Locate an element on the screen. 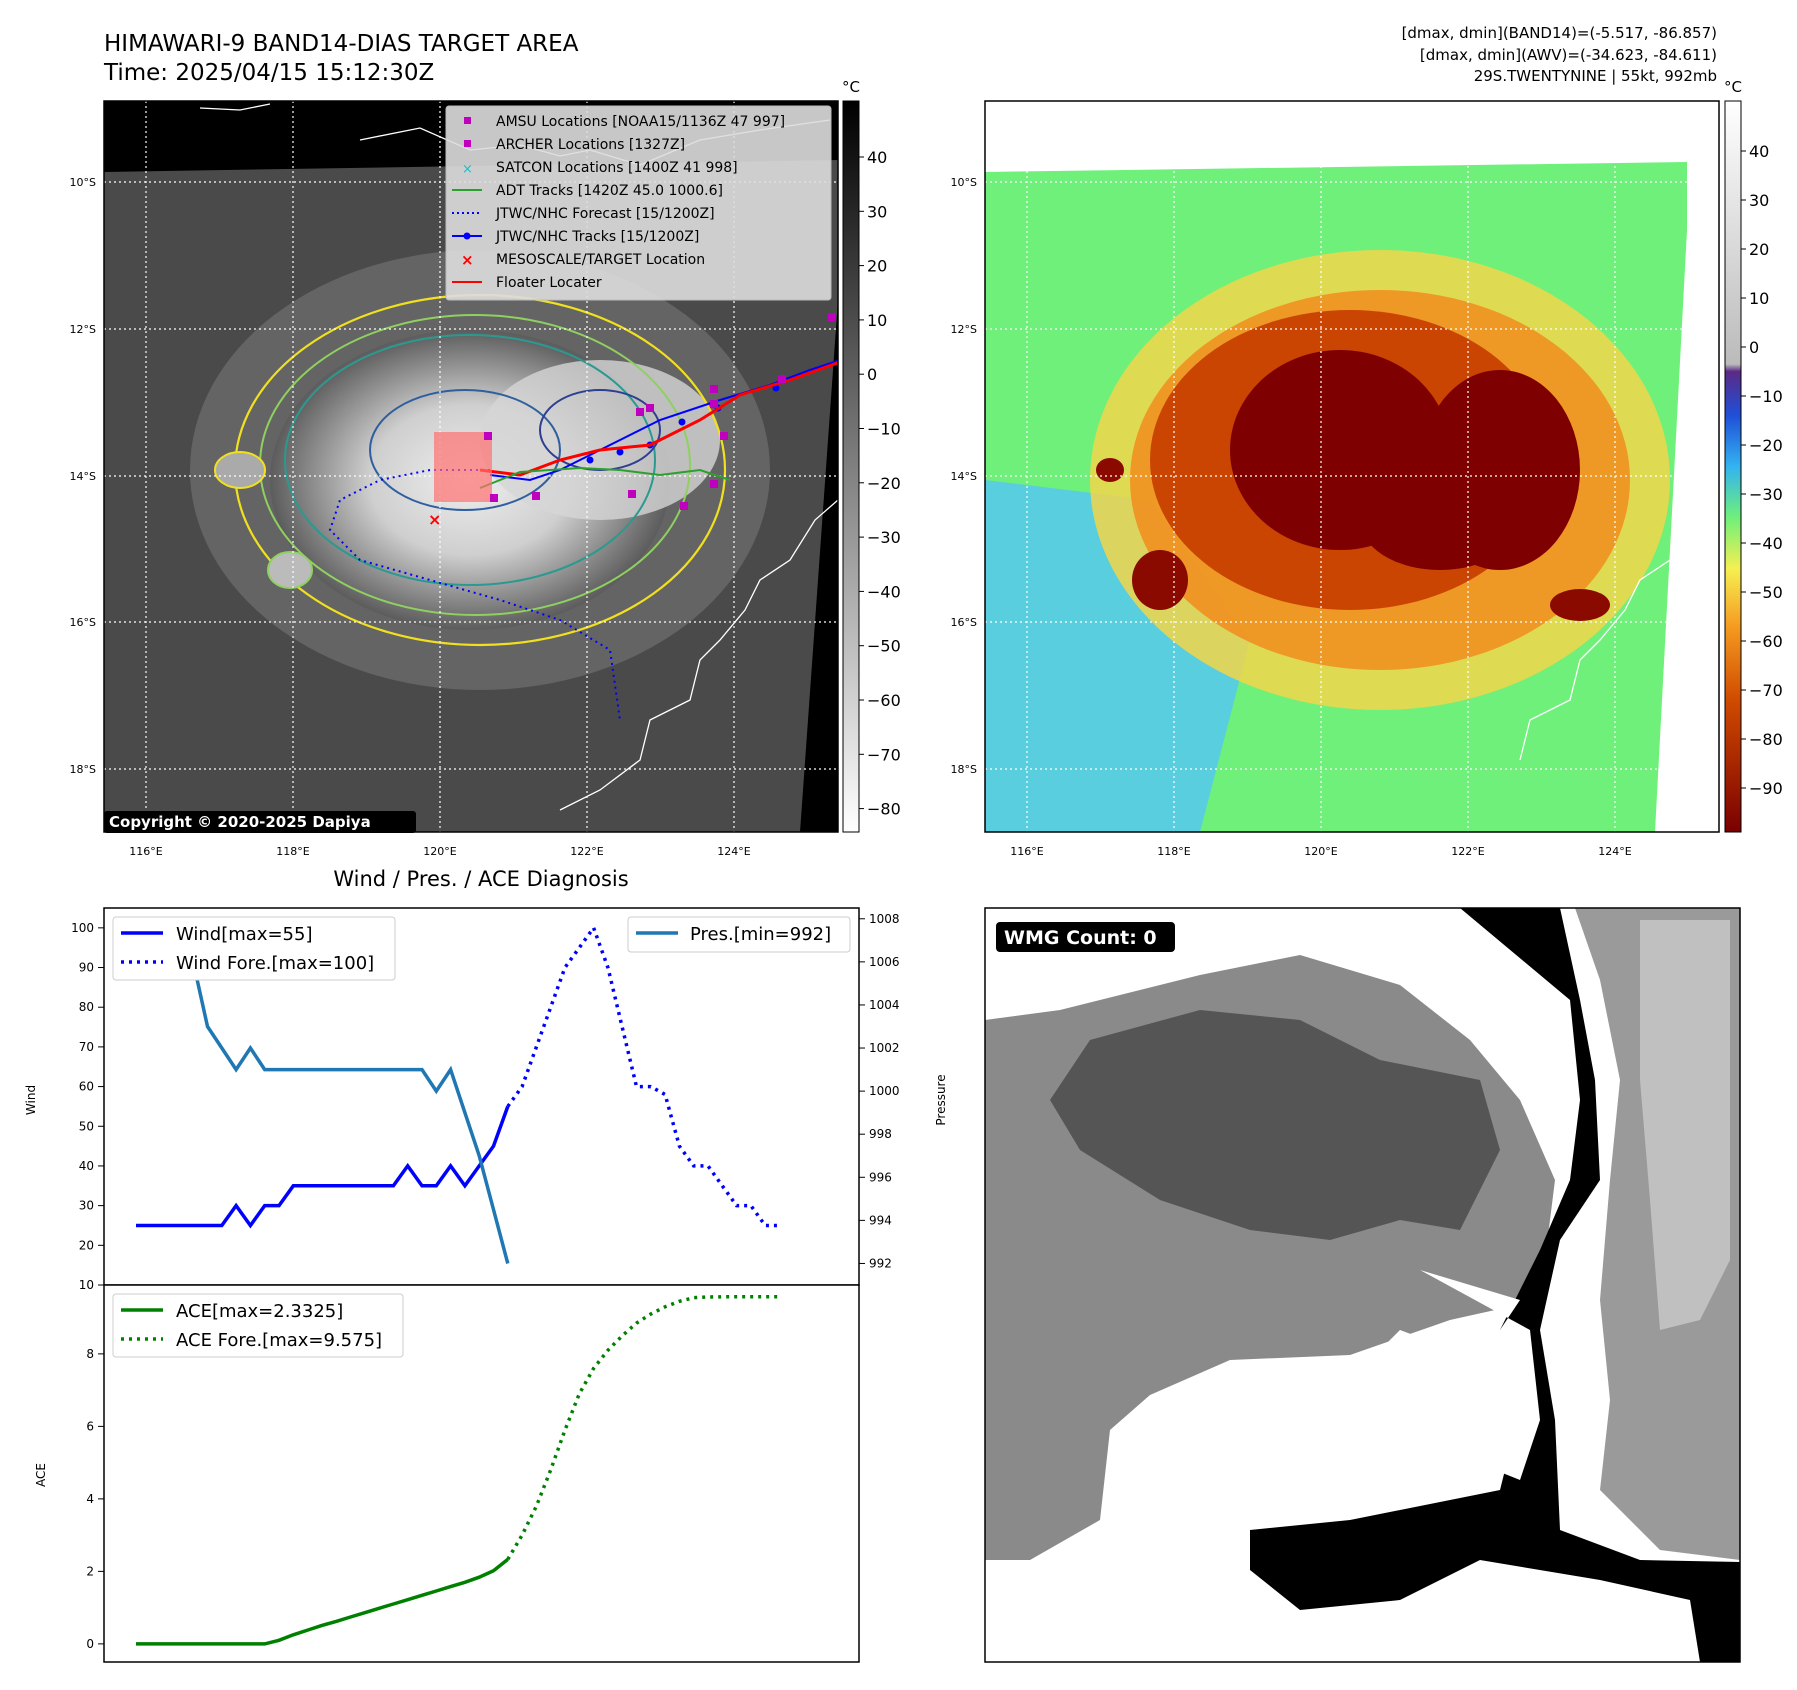 The height and width of the screenshot is (1690, 1797). gray-cb-tick-label: −70 is located at coordinates (884, 754).